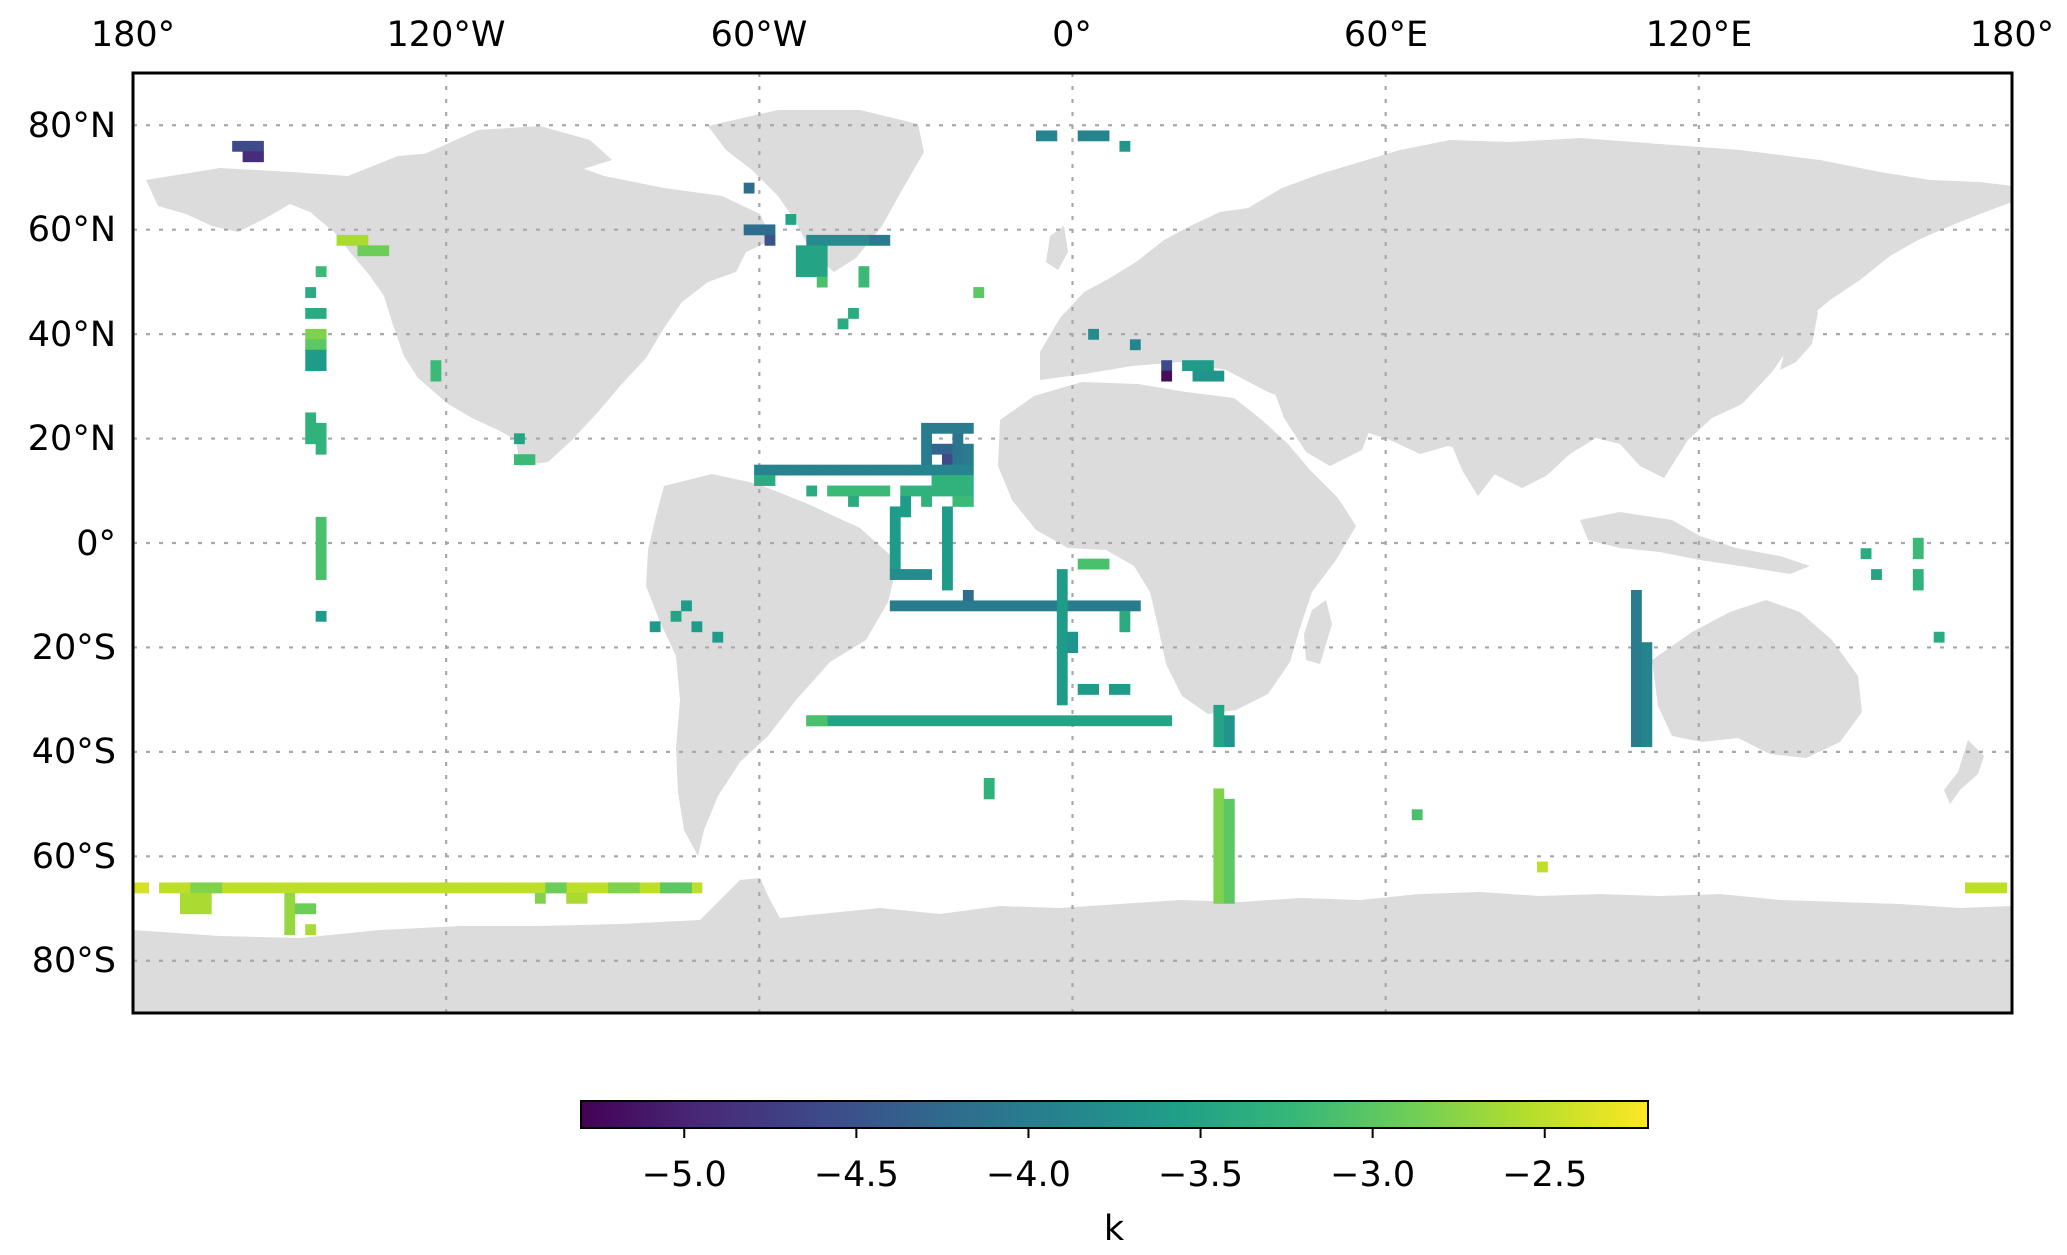  What do you see at coordinates (1200, 1175) in the screenshot?
I see `colorbar-tick-label: −3.5` at bounding box center [1200, 1175].